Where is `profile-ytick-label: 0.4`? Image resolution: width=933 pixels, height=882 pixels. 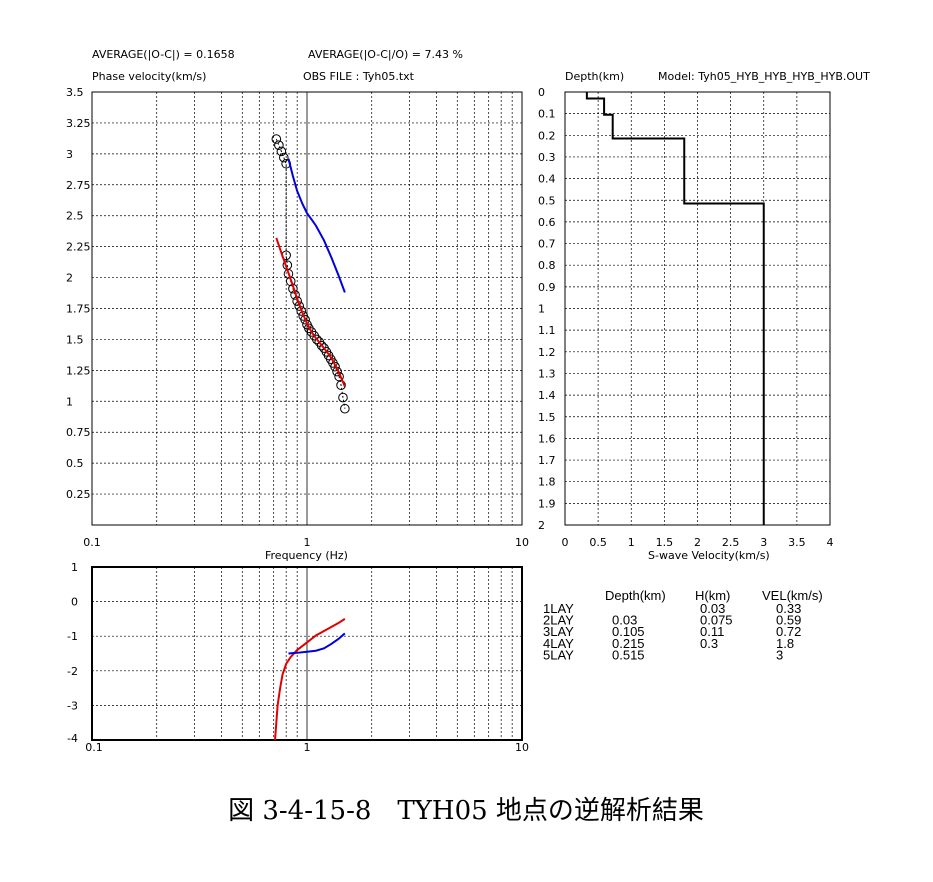 profile-ytick-label: 0.4 is located at coordinates (547, 179).